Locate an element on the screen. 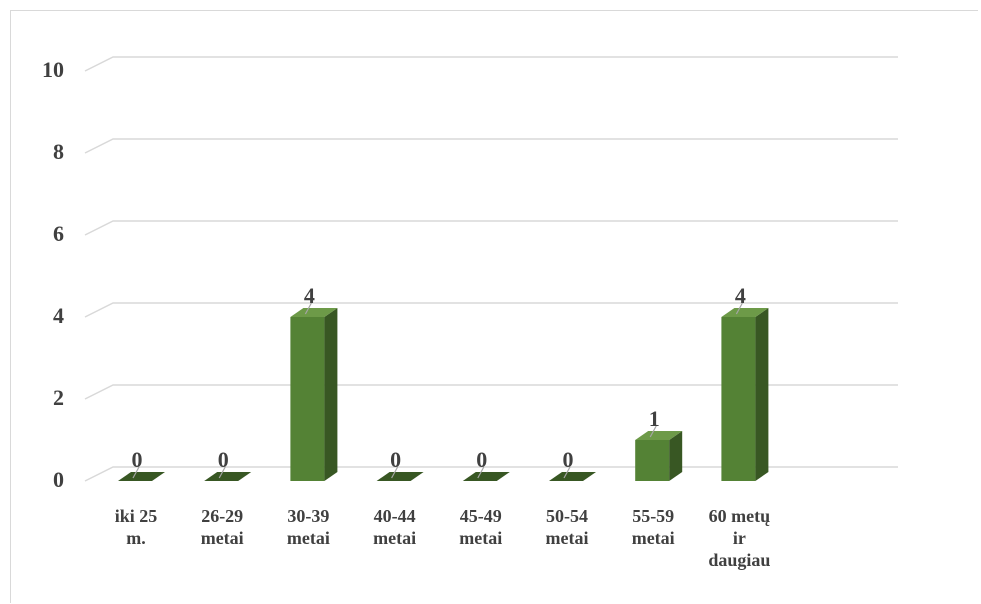 This screenshot has width=981, height=604. x-category-label: iki 25 m. is located at coordinates (136, 527).